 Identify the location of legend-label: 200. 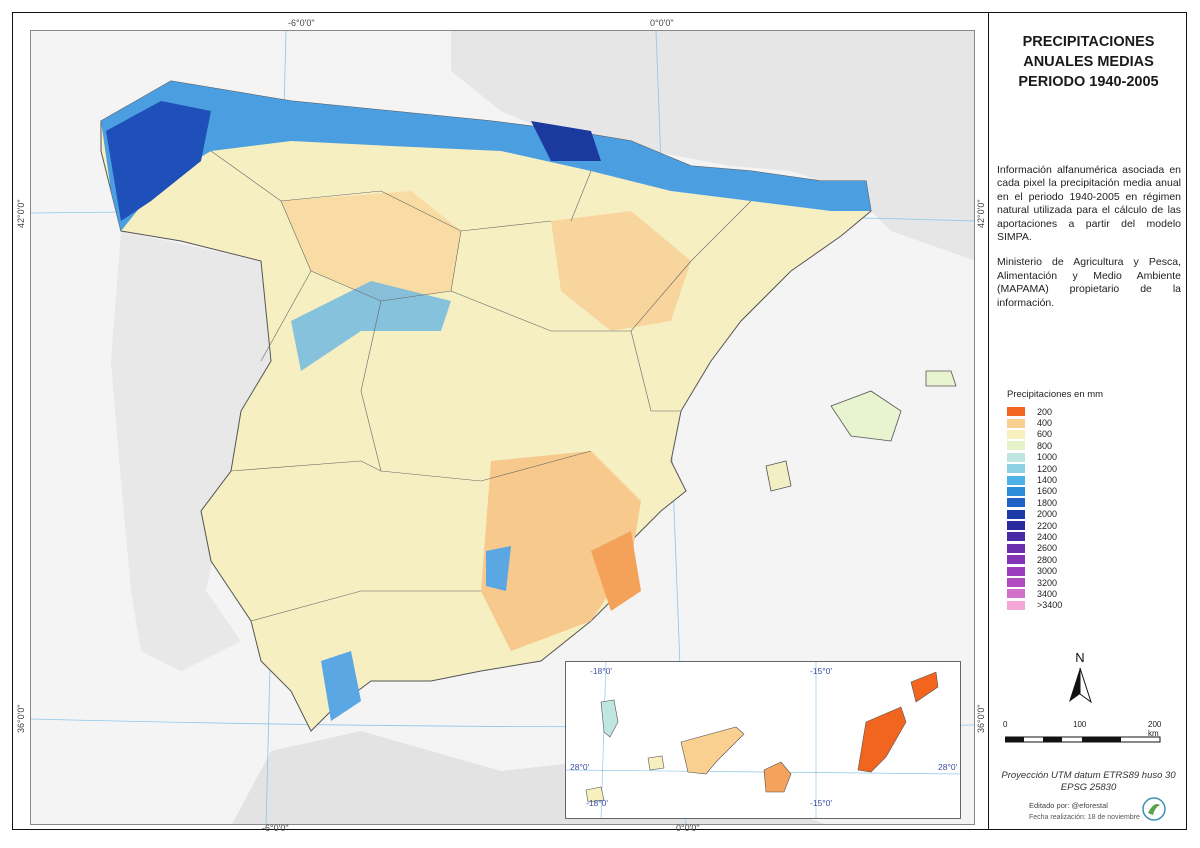
(1045, 411).